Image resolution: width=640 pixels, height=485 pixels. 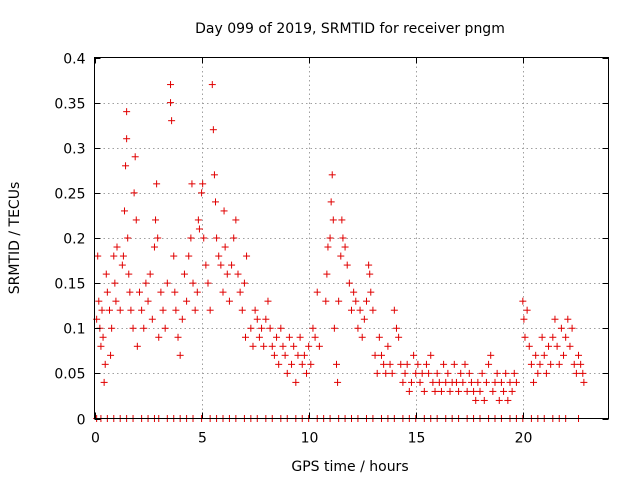 I want to click on x-tick-label: 10, so click(x=310, y=439).